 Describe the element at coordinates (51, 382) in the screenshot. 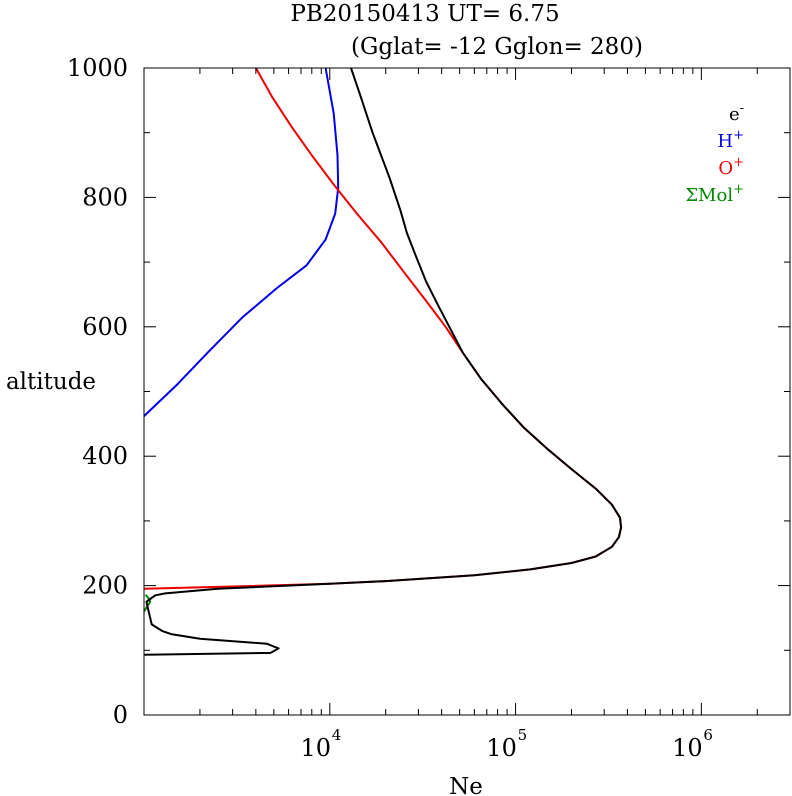

I see `y-axis-label: altitude` at that location.